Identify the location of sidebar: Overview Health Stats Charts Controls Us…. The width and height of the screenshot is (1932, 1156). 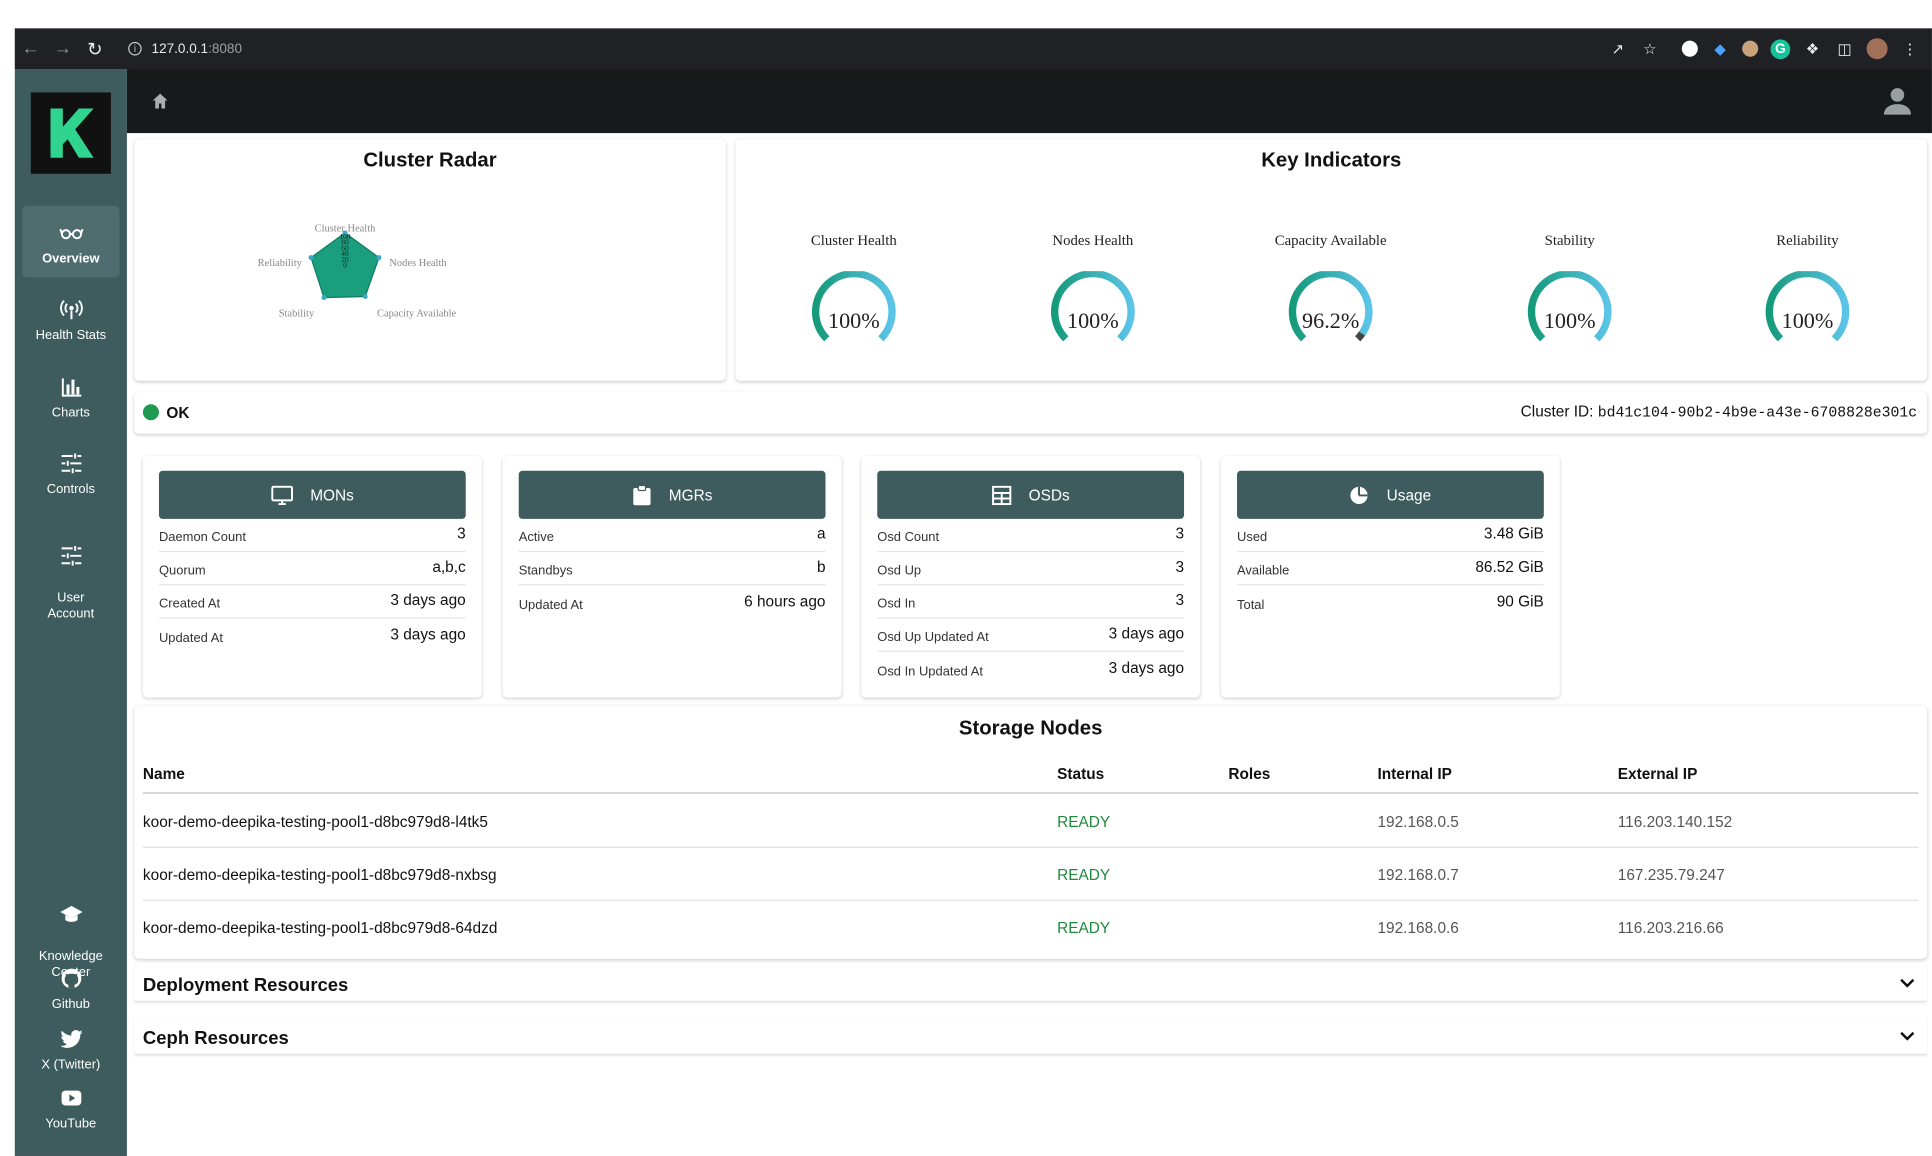
(70, 612).